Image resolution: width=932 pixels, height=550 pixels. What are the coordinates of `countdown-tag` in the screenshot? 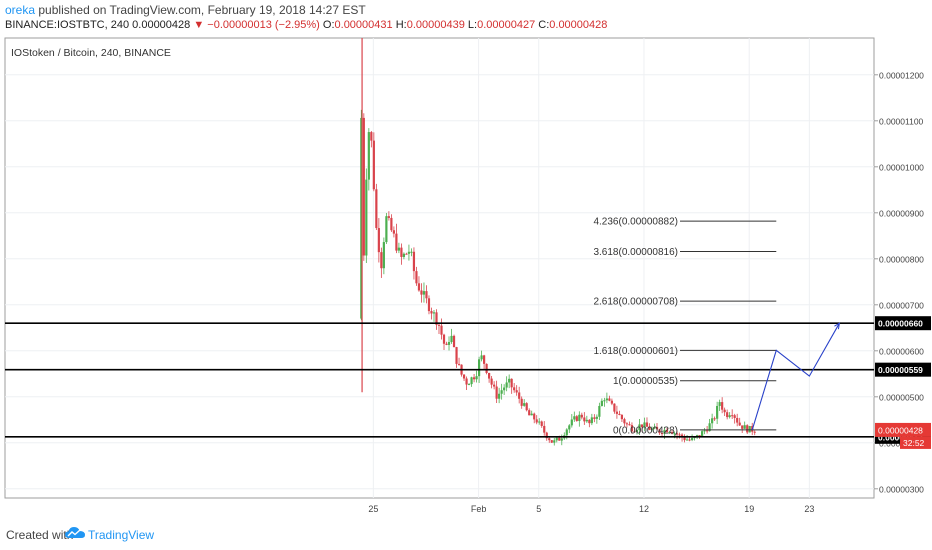 It's located at (915, 442).